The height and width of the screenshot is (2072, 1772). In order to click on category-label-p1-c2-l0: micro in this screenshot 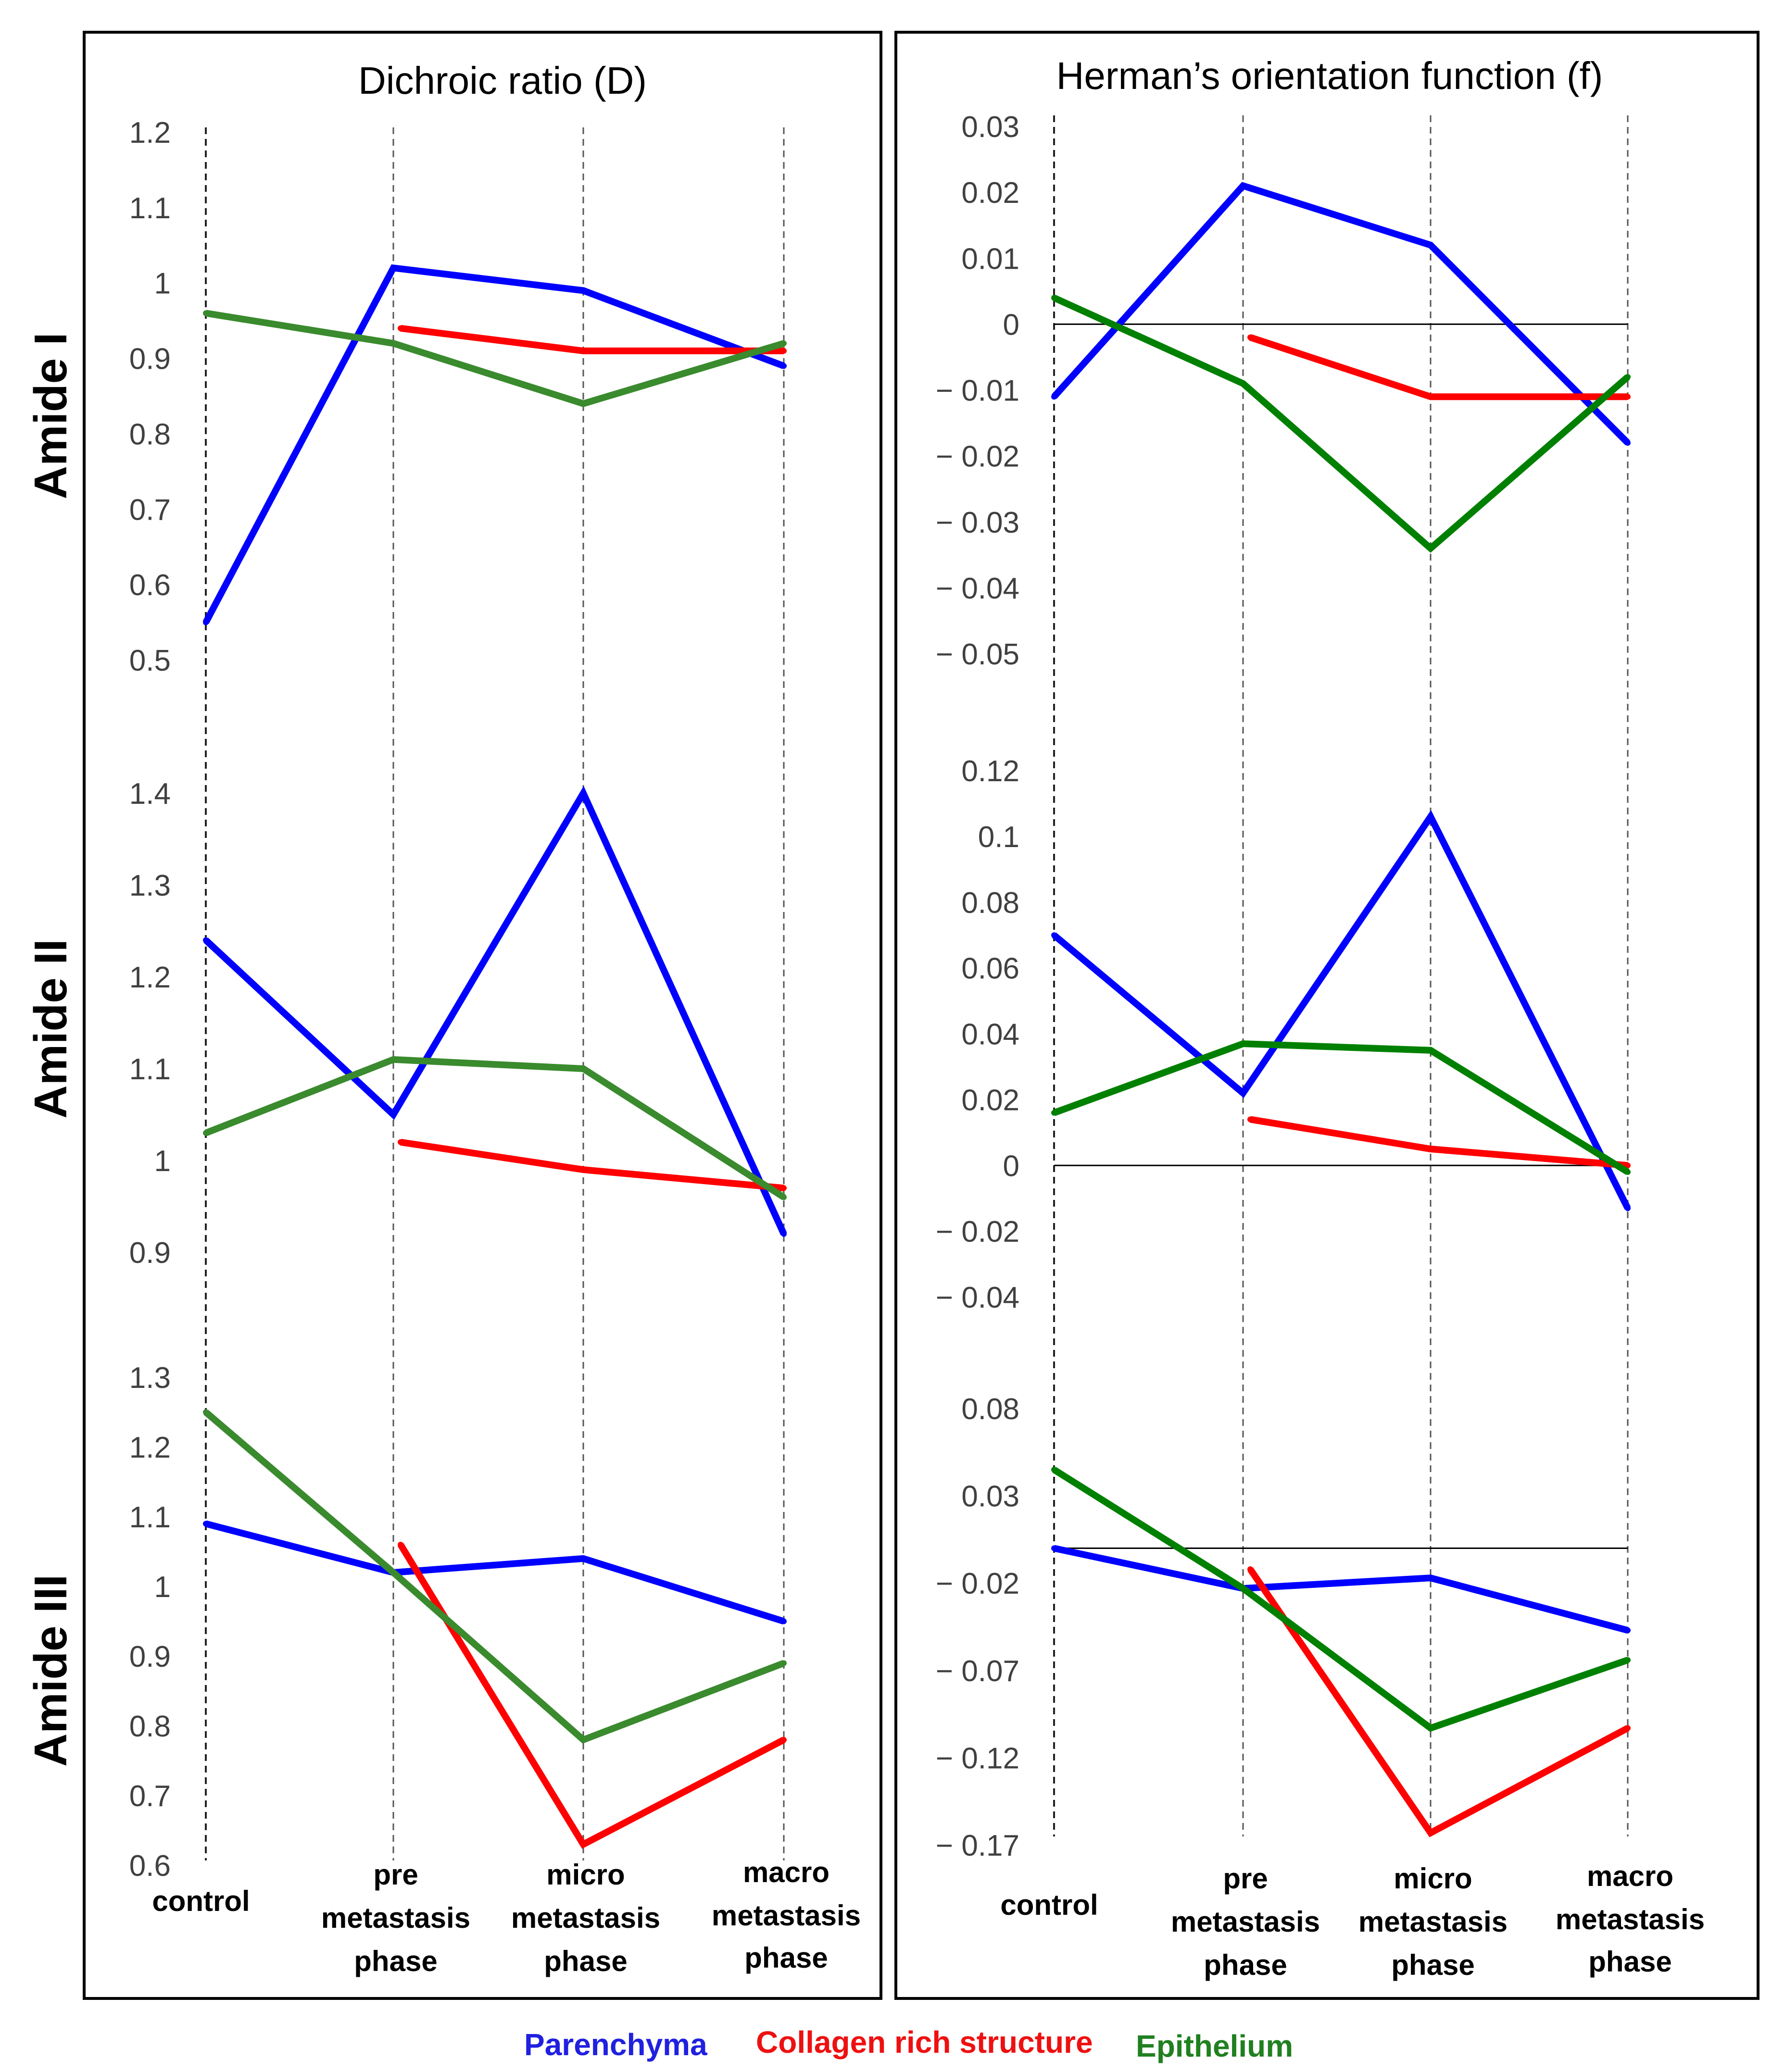, I will do `click(1433, 1878)`.